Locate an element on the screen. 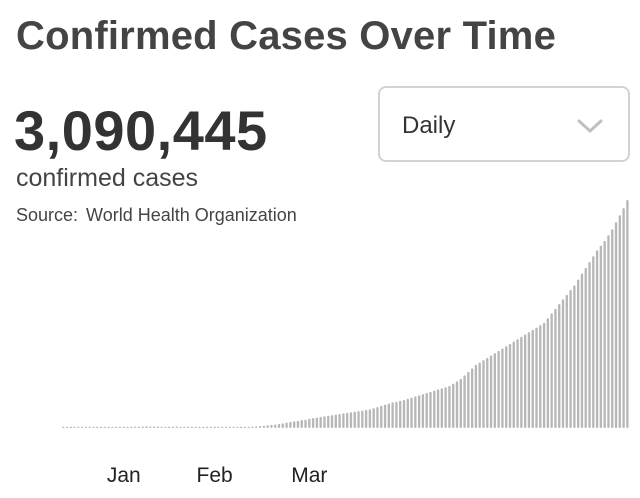 The height and width of the screenshot is (498, 640). x-tick-label: Mar is located at coordinates (309, 475).